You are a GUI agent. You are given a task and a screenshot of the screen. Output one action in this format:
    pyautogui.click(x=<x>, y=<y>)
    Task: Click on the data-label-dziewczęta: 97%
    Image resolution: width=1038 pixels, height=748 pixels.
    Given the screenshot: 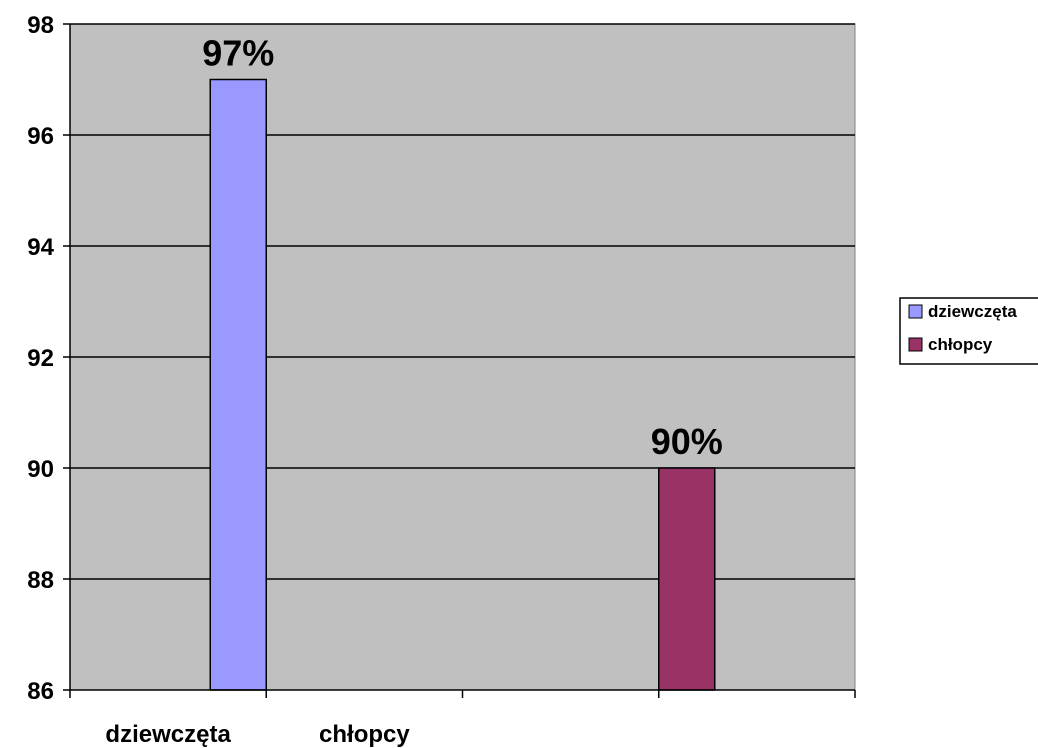 What is the action you would take?
    pyautogui.click(x=238, y=53)
    